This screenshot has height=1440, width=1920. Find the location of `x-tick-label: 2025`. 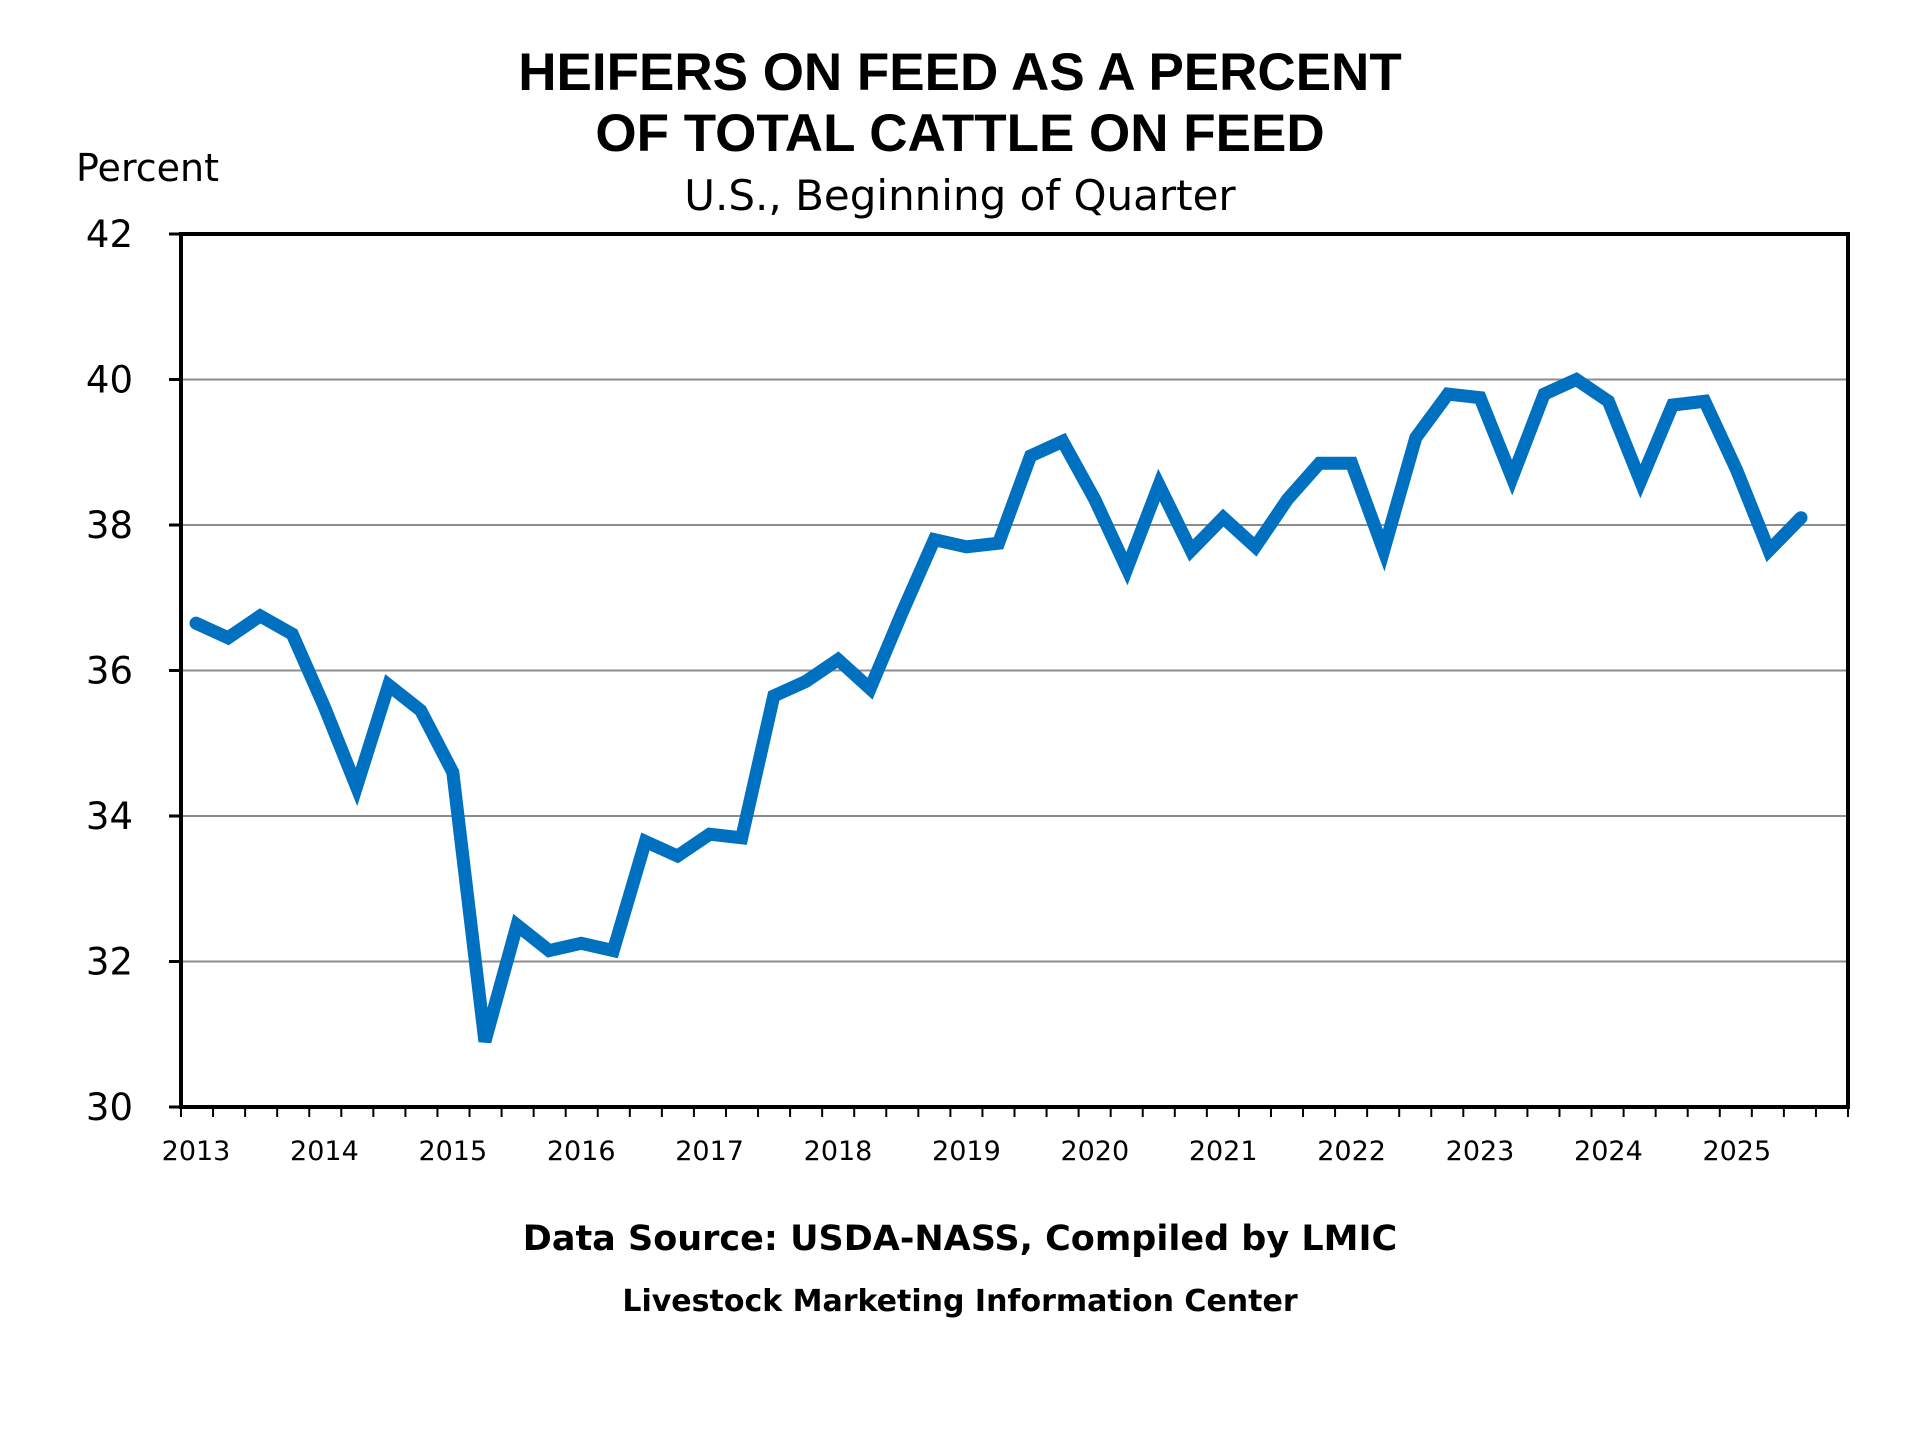

x-tick-label: 2025 is located at coordinates (1736, 1151).